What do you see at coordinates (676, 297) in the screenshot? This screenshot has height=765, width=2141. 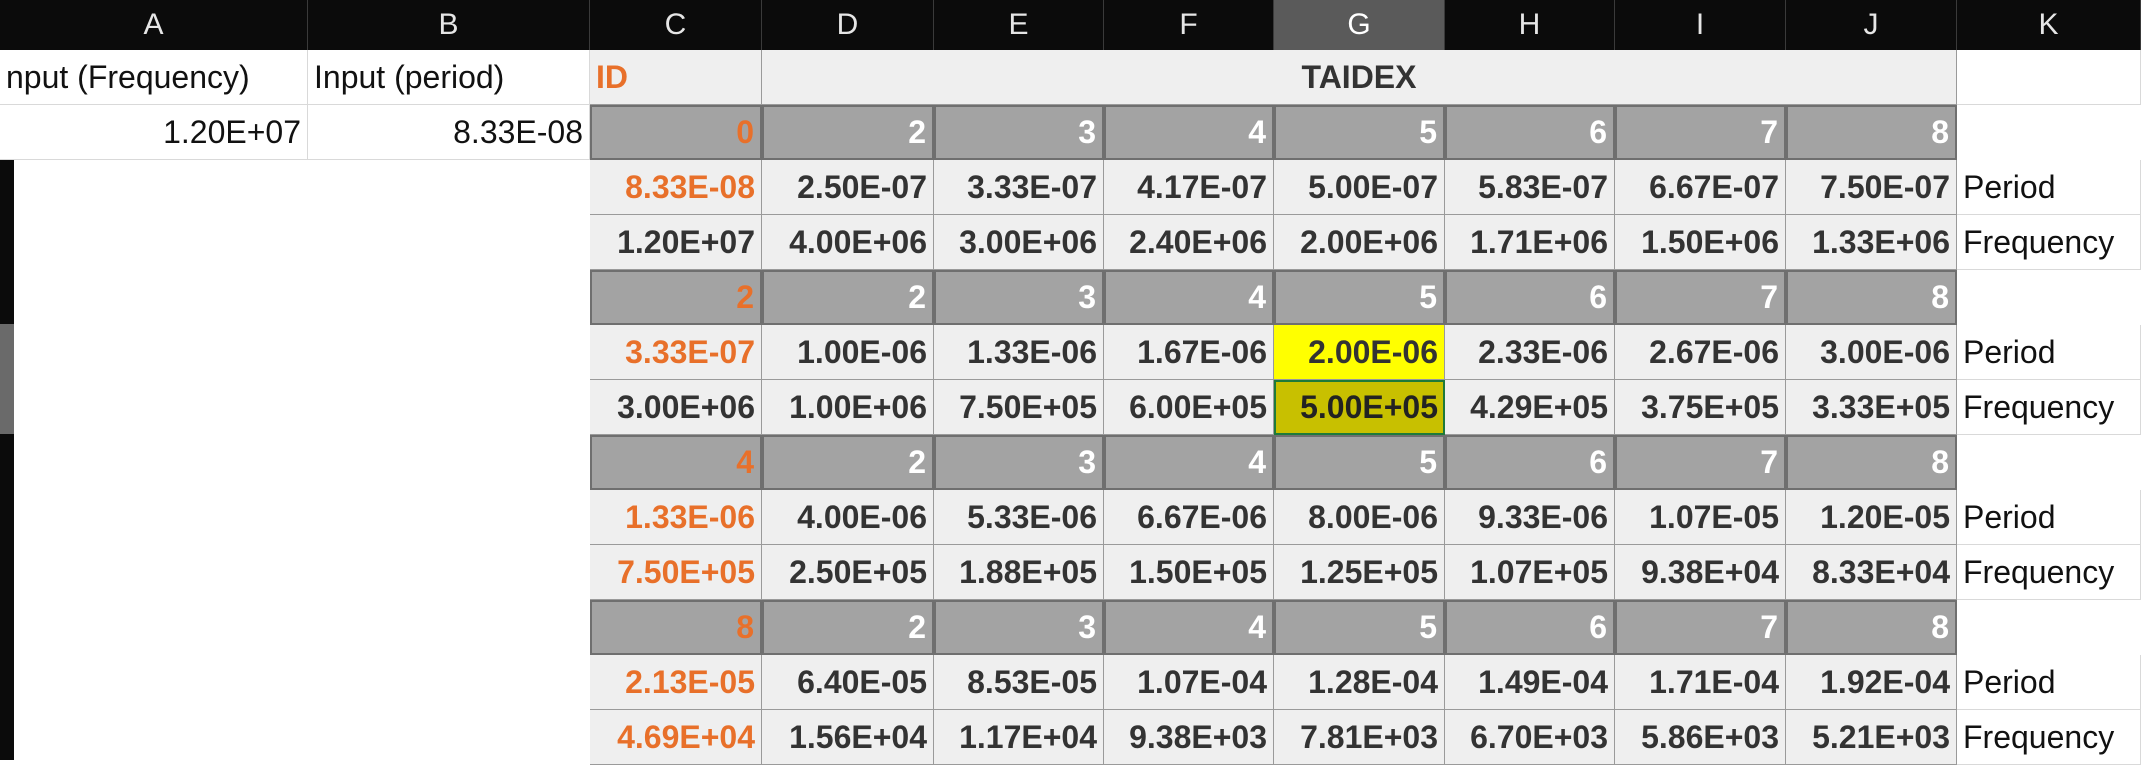 I see `block-id-header: 2` at bounding box center [676, 297].